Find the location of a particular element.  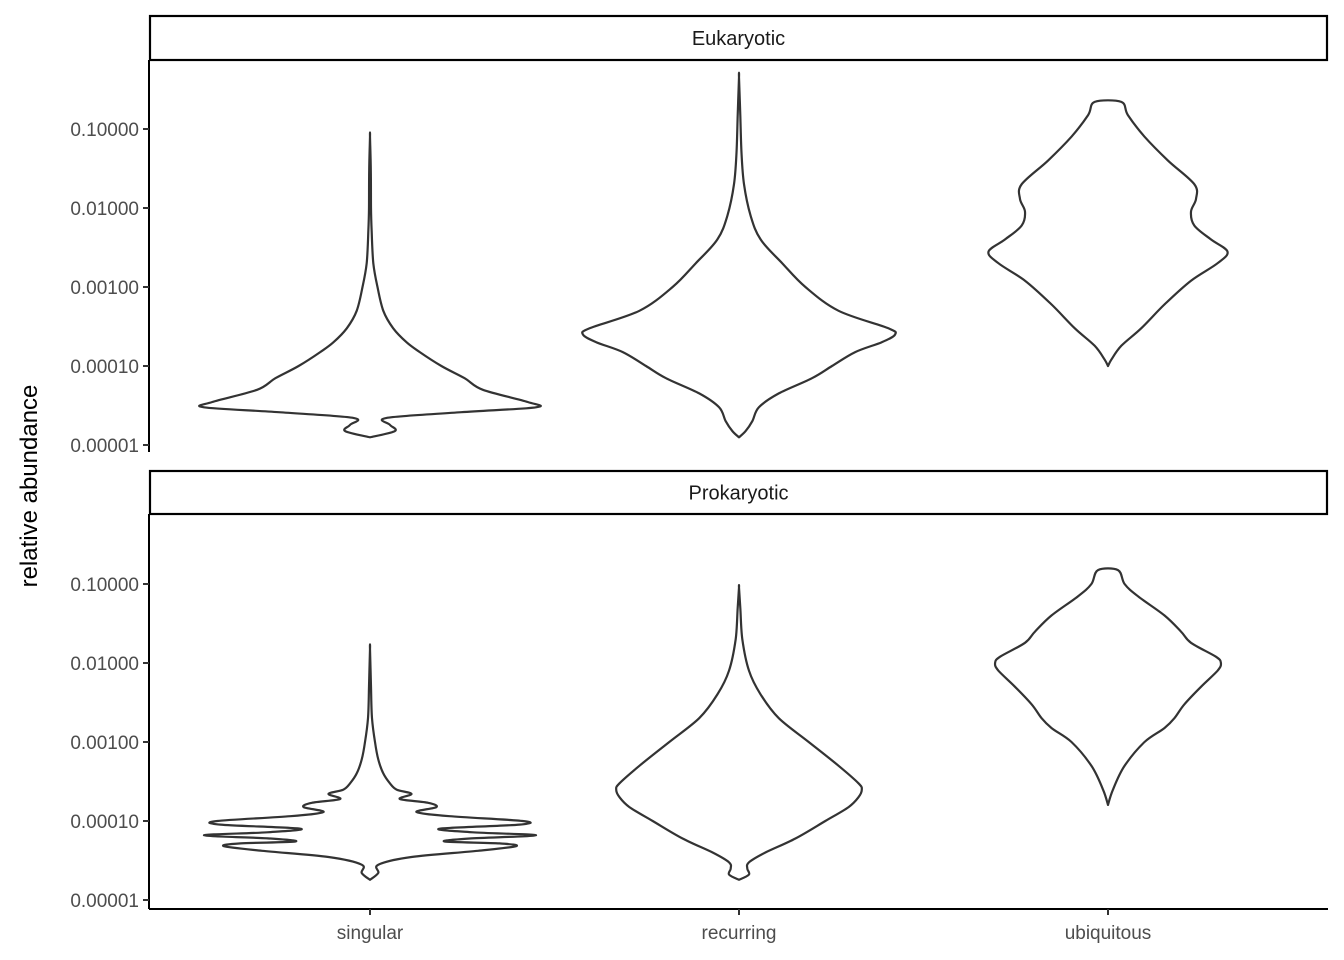

x-tick-label-recurring: recurring is located at coordinates (739, 933).